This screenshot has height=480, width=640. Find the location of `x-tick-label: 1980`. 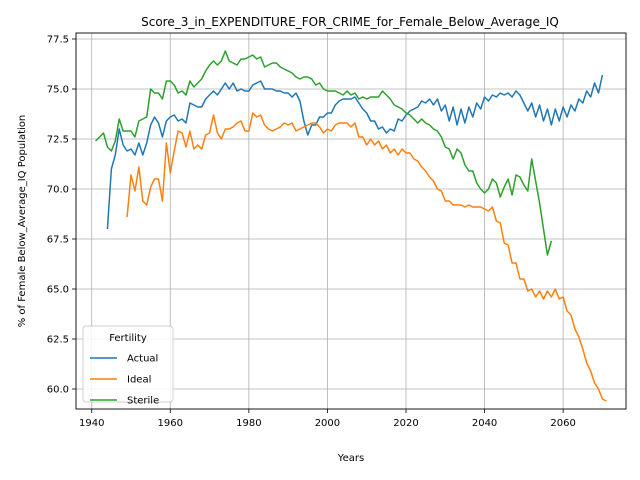

x-tick-label: 1980 is located at coordinates (248, 423).